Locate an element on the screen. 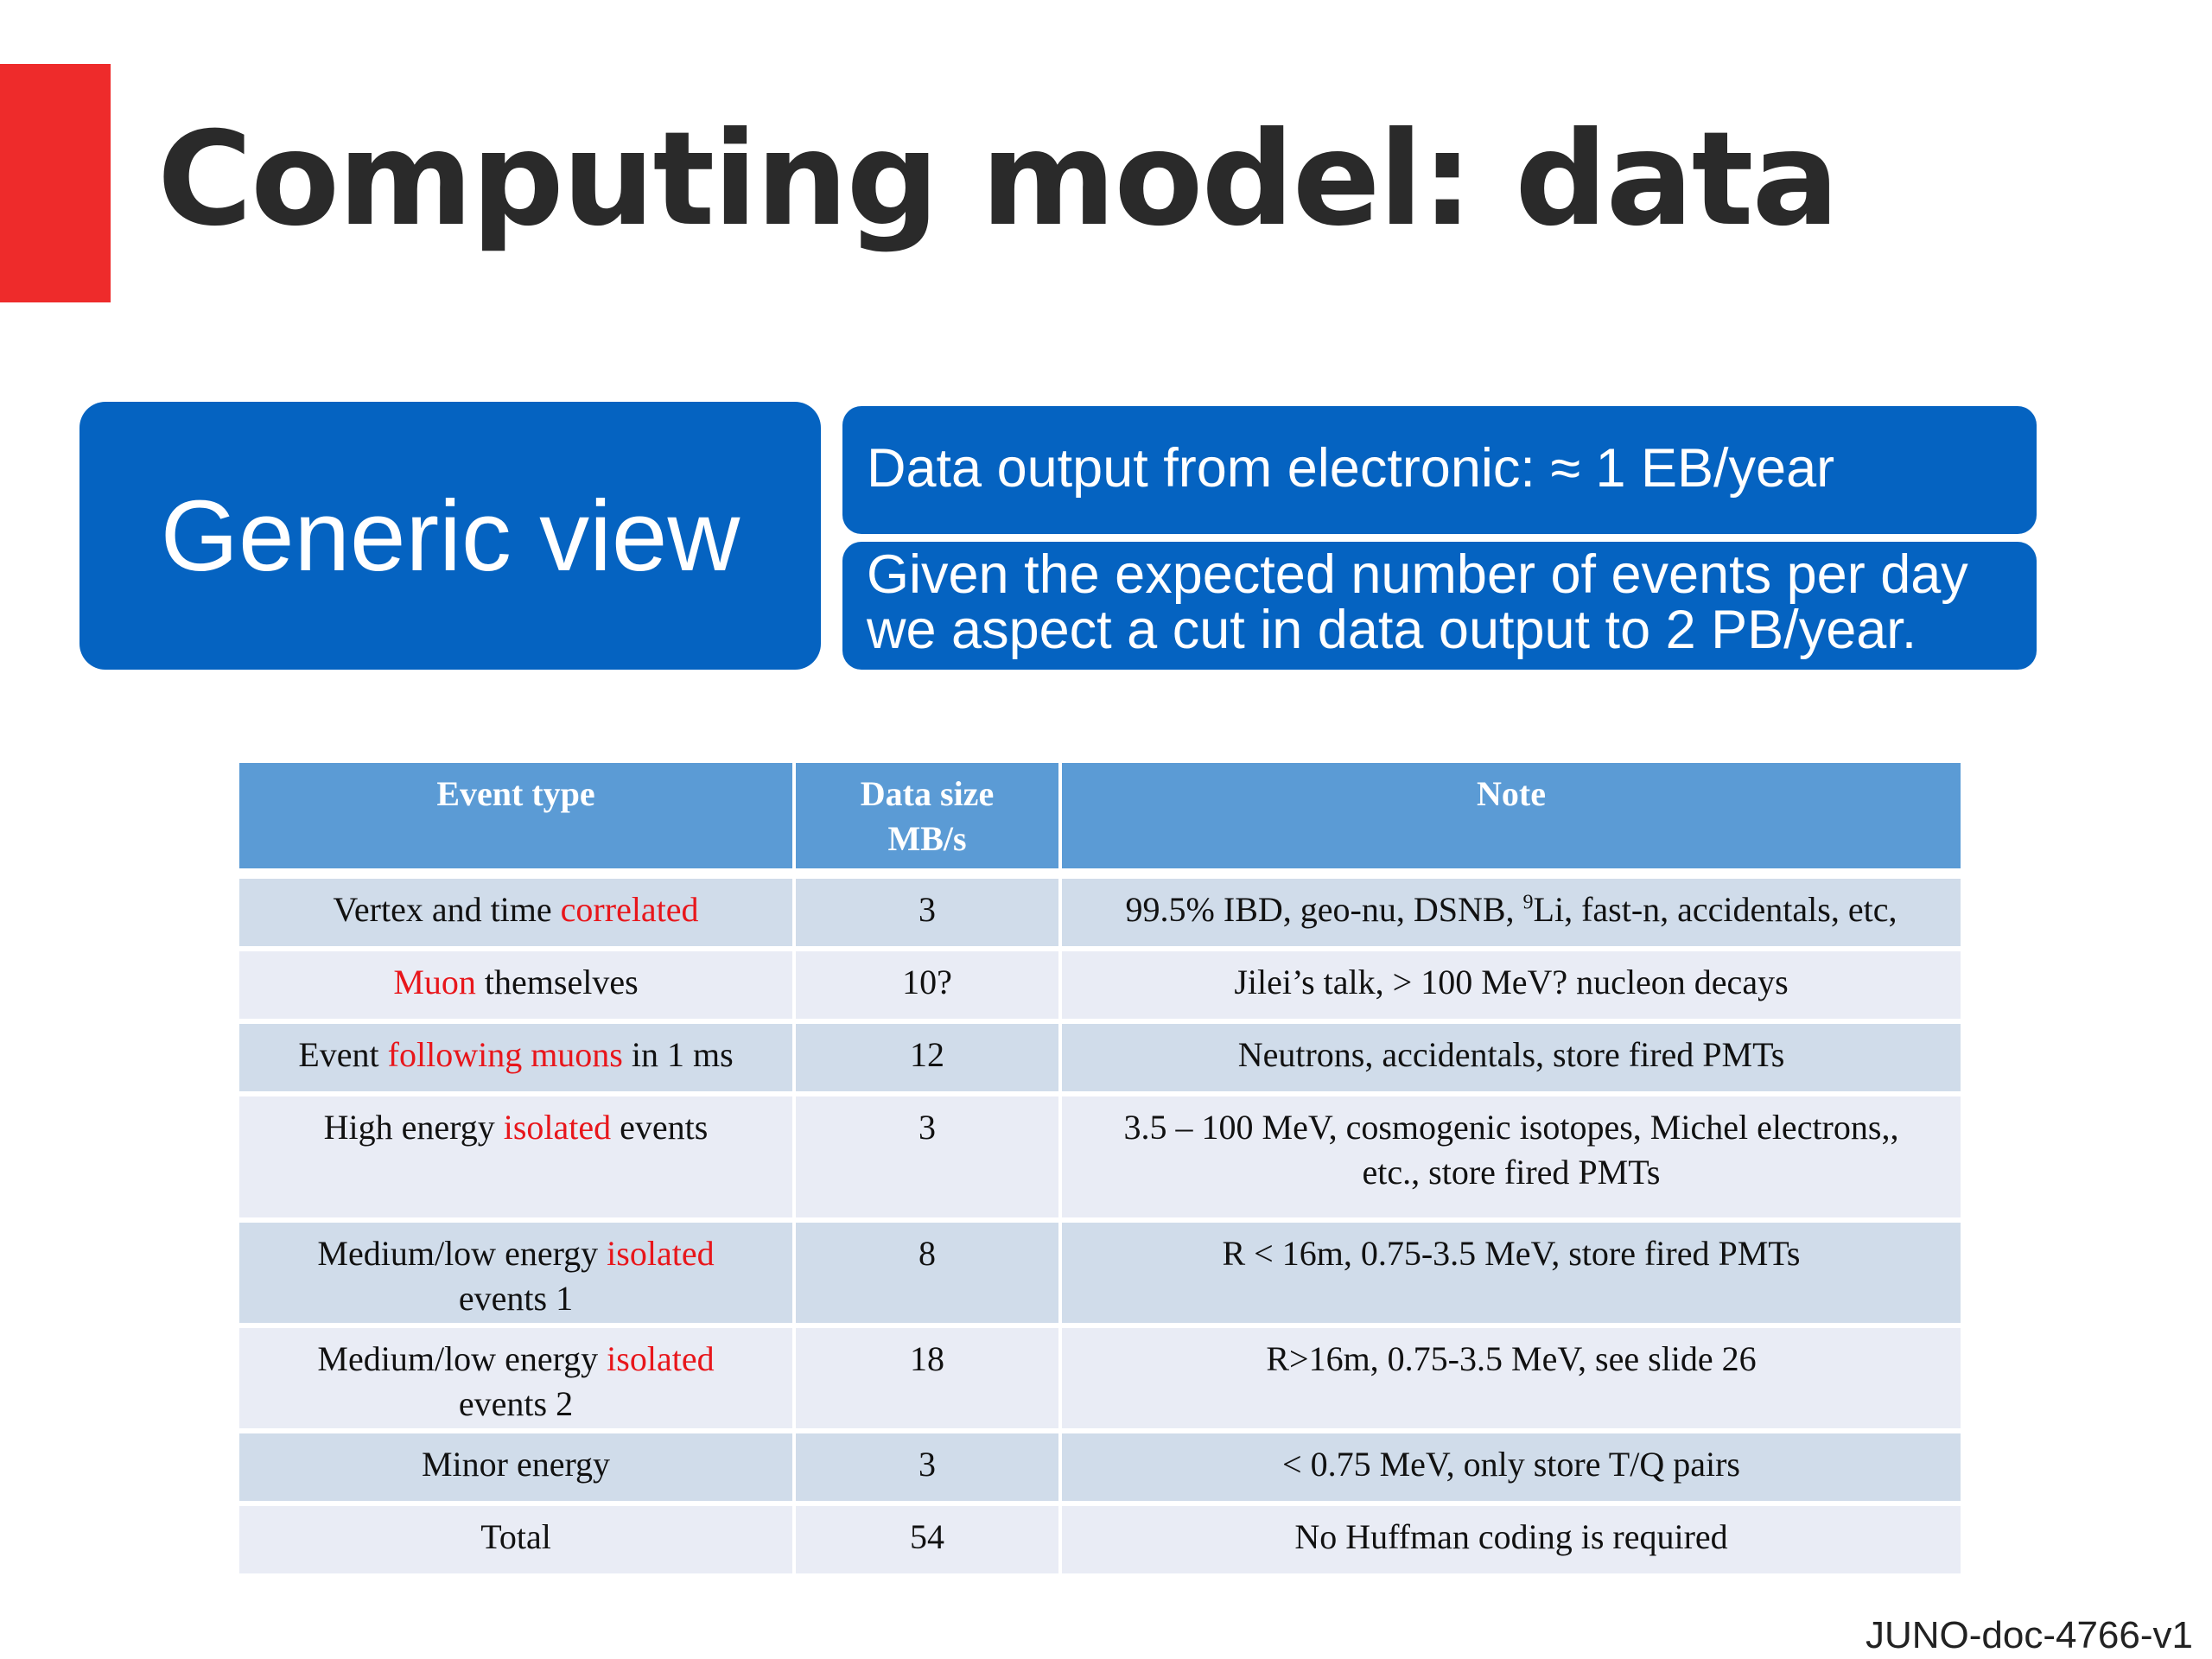 This screenshot has width=2212, height=1659. note-cell: R>16m, 0.75-3.5 MeV, see slide 26 is located at coordinates (1511, 1375).